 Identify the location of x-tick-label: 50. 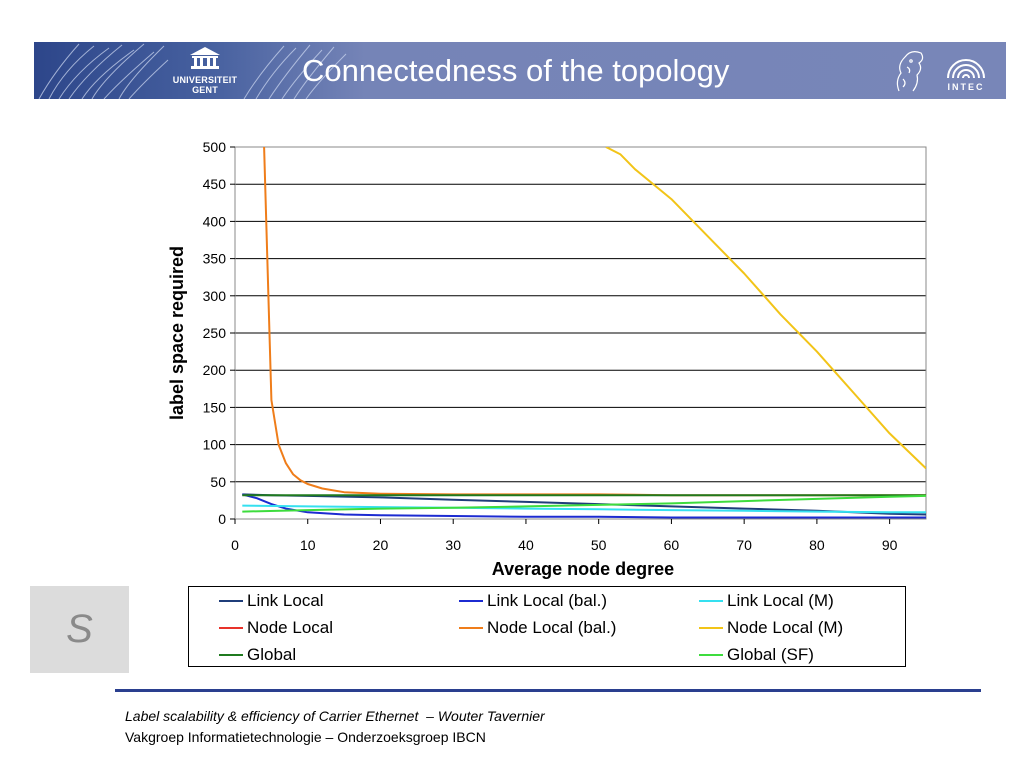
(599, 545).